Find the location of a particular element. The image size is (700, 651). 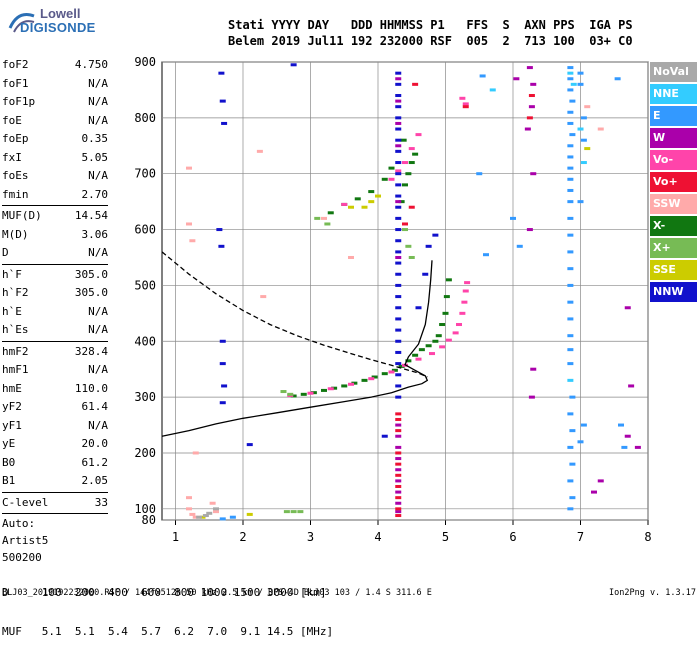

param-row: D N/A is located at coordinates (55, 253).